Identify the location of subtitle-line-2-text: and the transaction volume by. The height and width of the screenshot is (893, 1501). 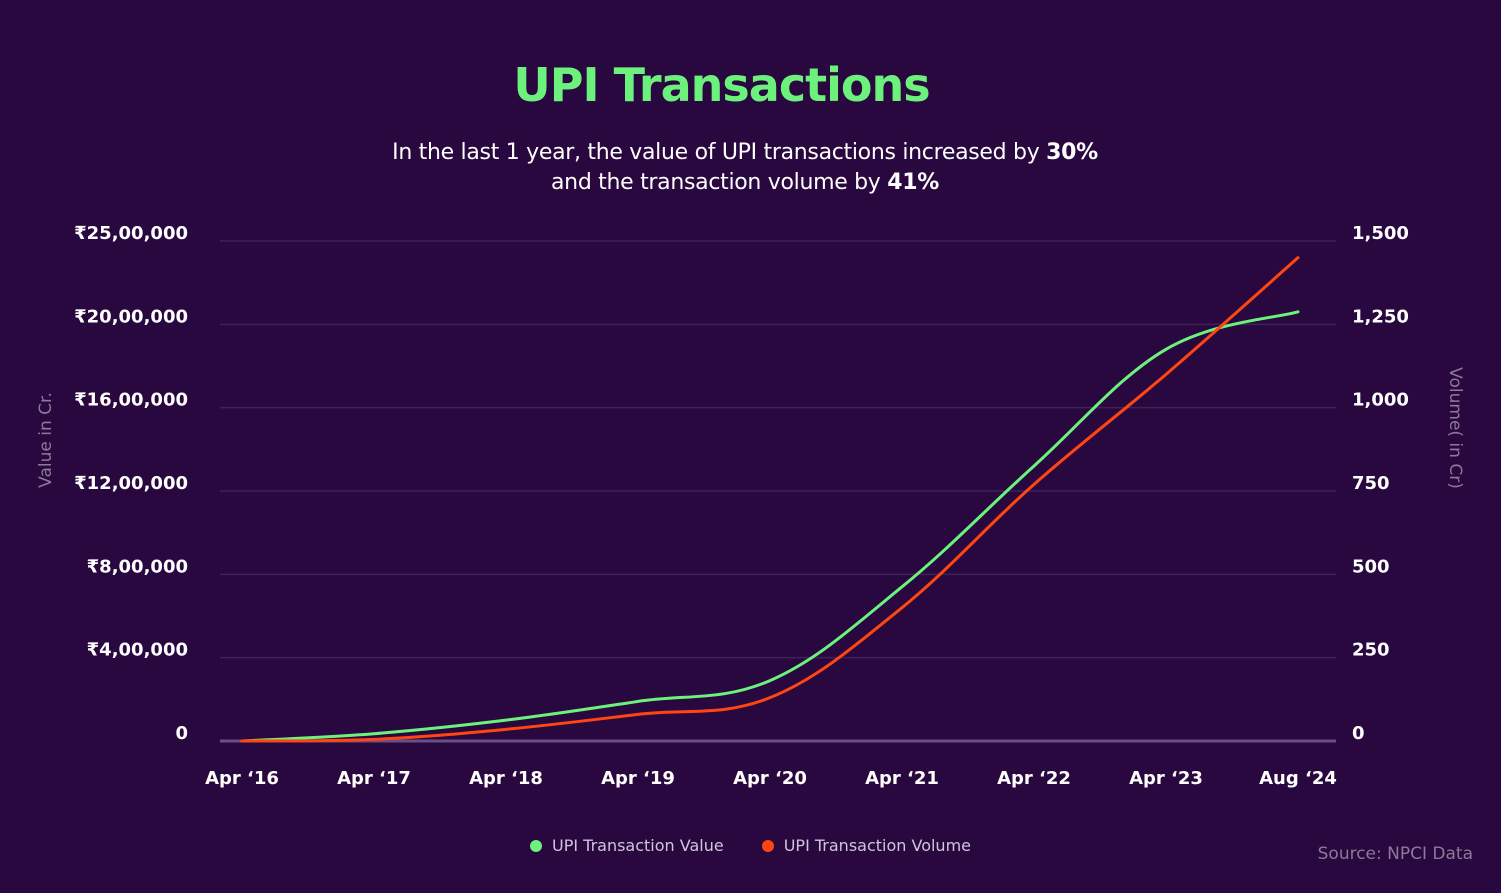
(719, 182).